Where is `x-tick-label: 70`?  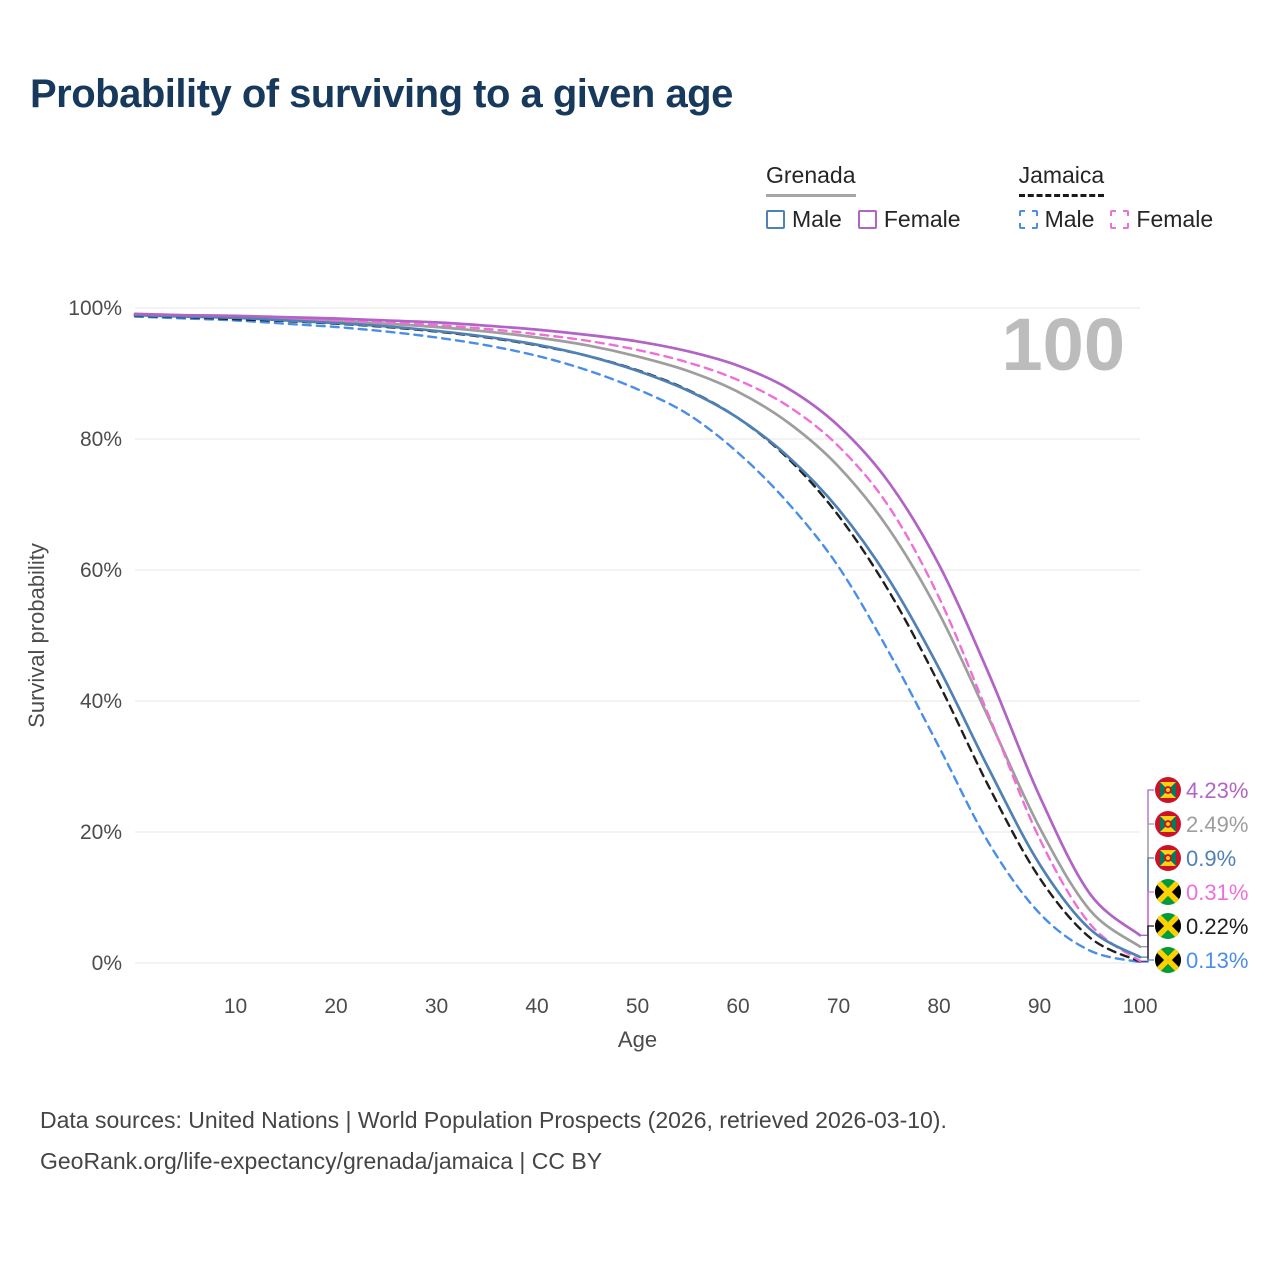 x-tick-label: 70 is located at coordinates (838, 1006).